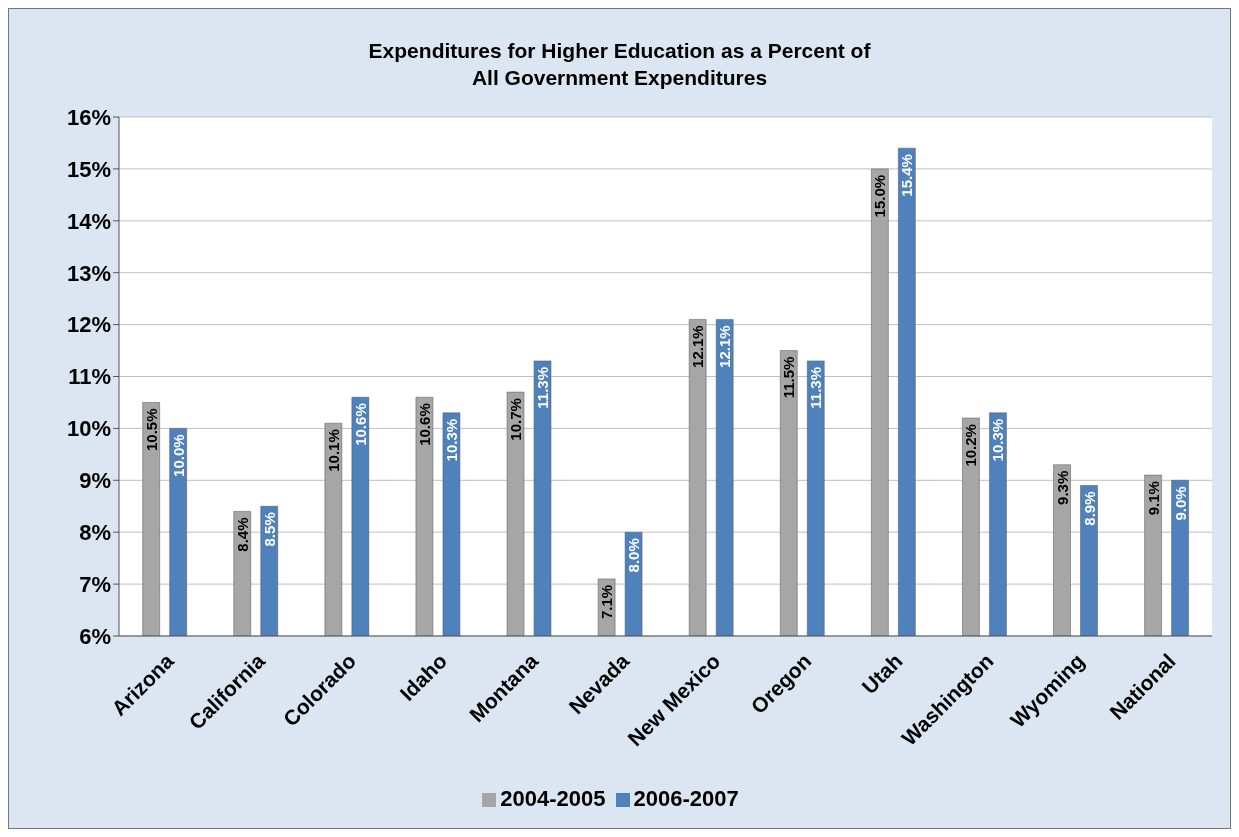 This screenshot has height=837, width=1239. I want to click on data-label: 15.0%, so click(880, 196).